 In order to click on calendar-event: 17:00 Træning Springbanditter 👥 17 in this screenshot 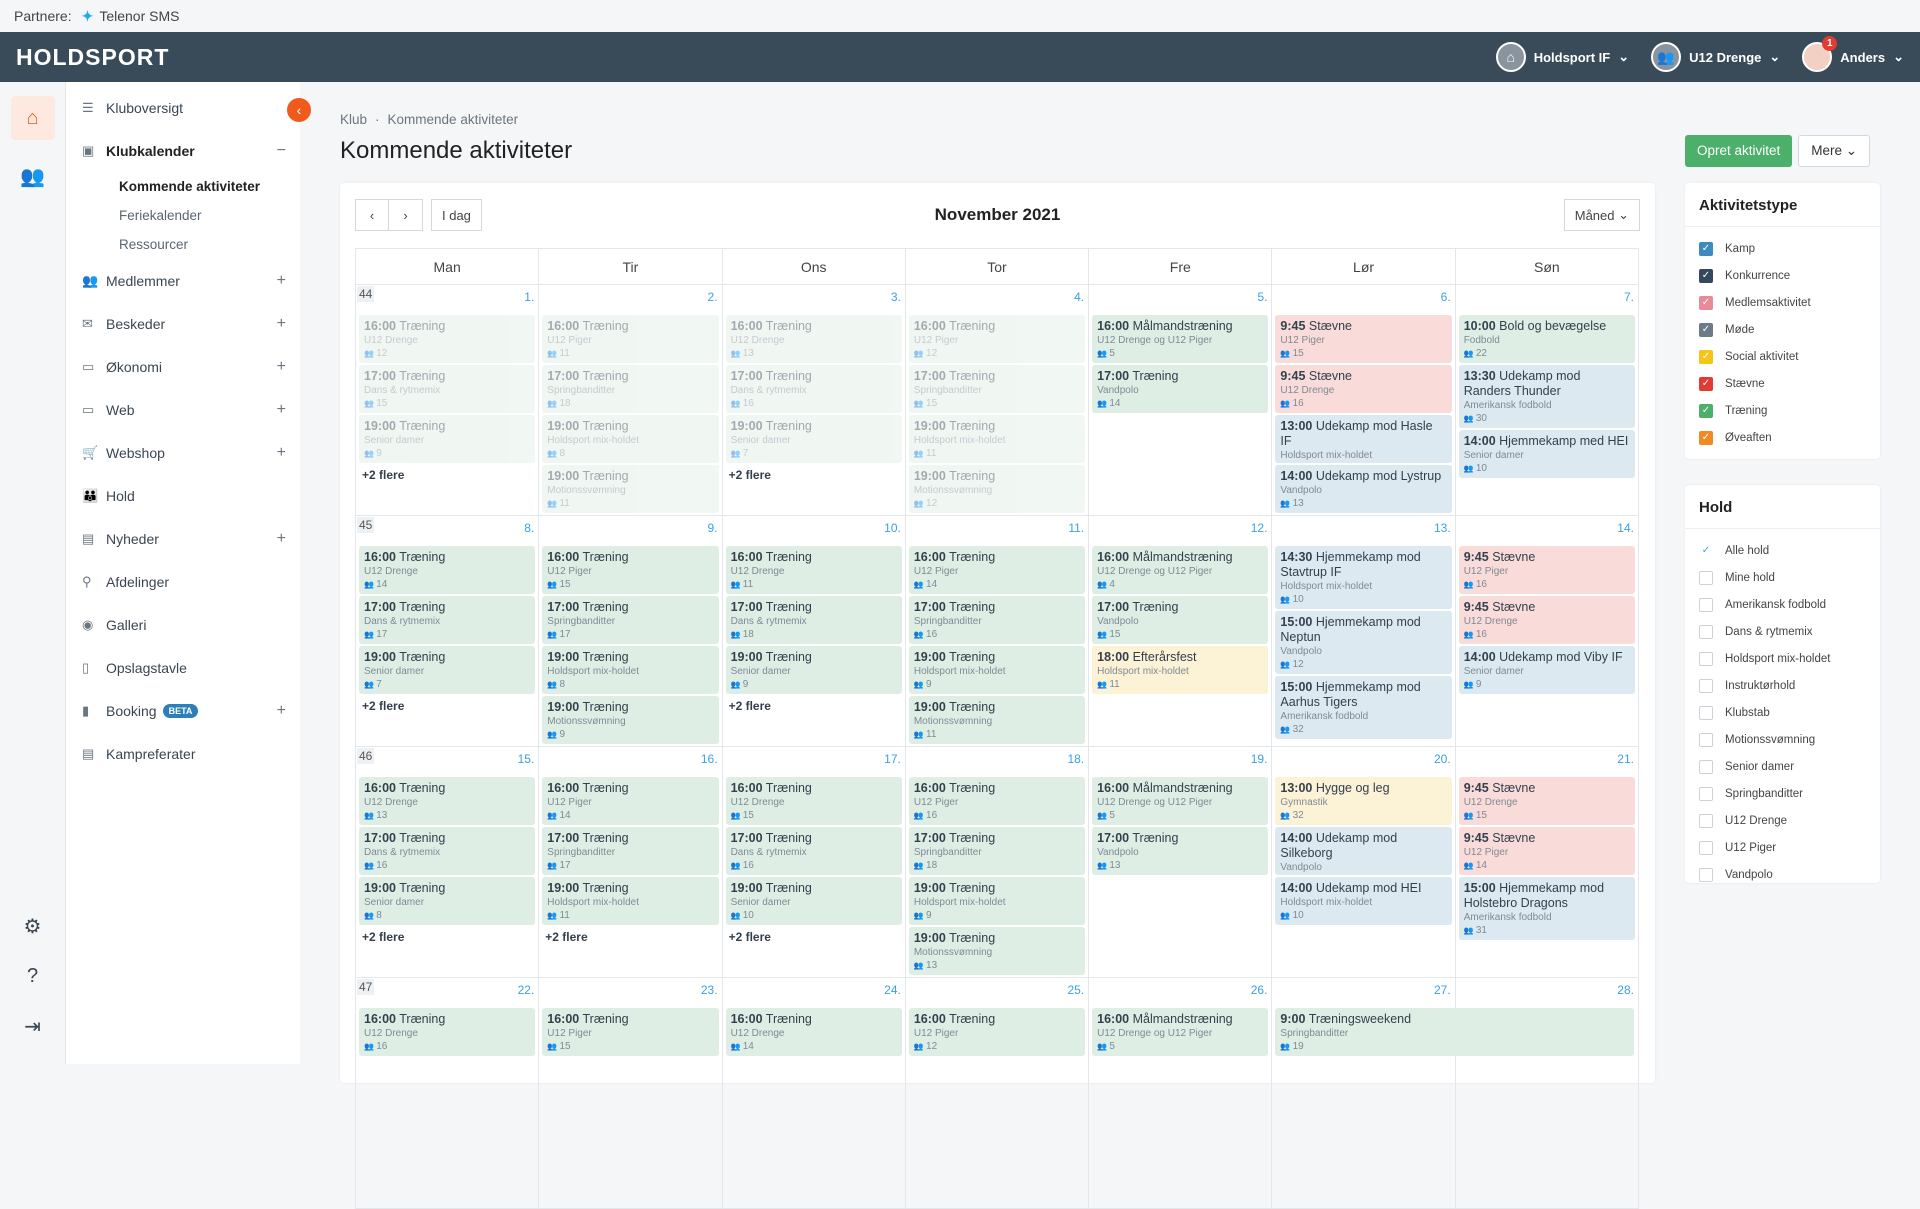, I will do `click(630, 620)`.